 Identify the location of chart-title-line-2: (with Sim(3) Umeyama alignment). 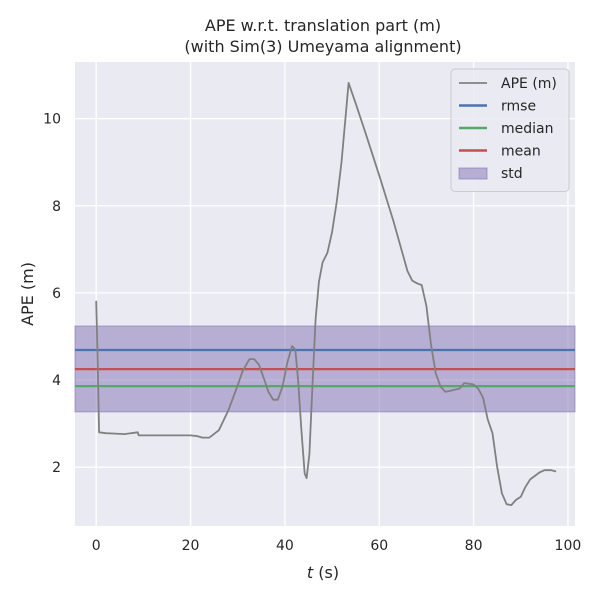
(322, 46).